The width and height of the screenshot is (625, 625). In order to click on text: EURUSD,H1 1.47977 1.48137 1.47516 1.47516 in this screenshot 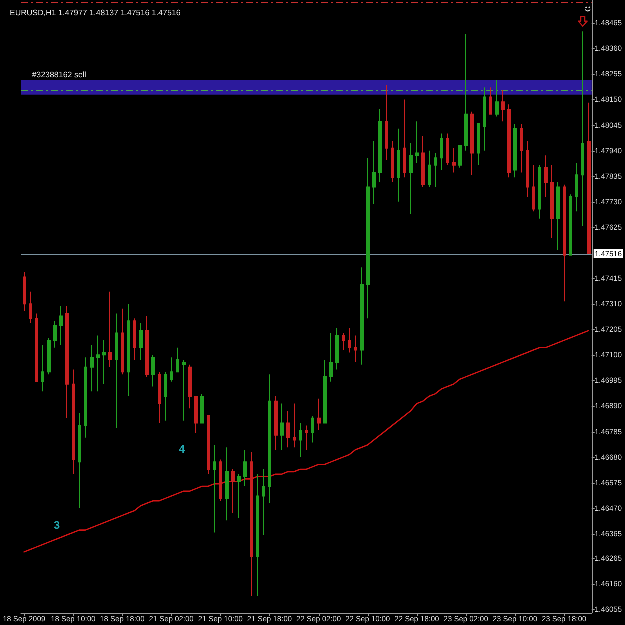, I will do `click(96, 13)`.